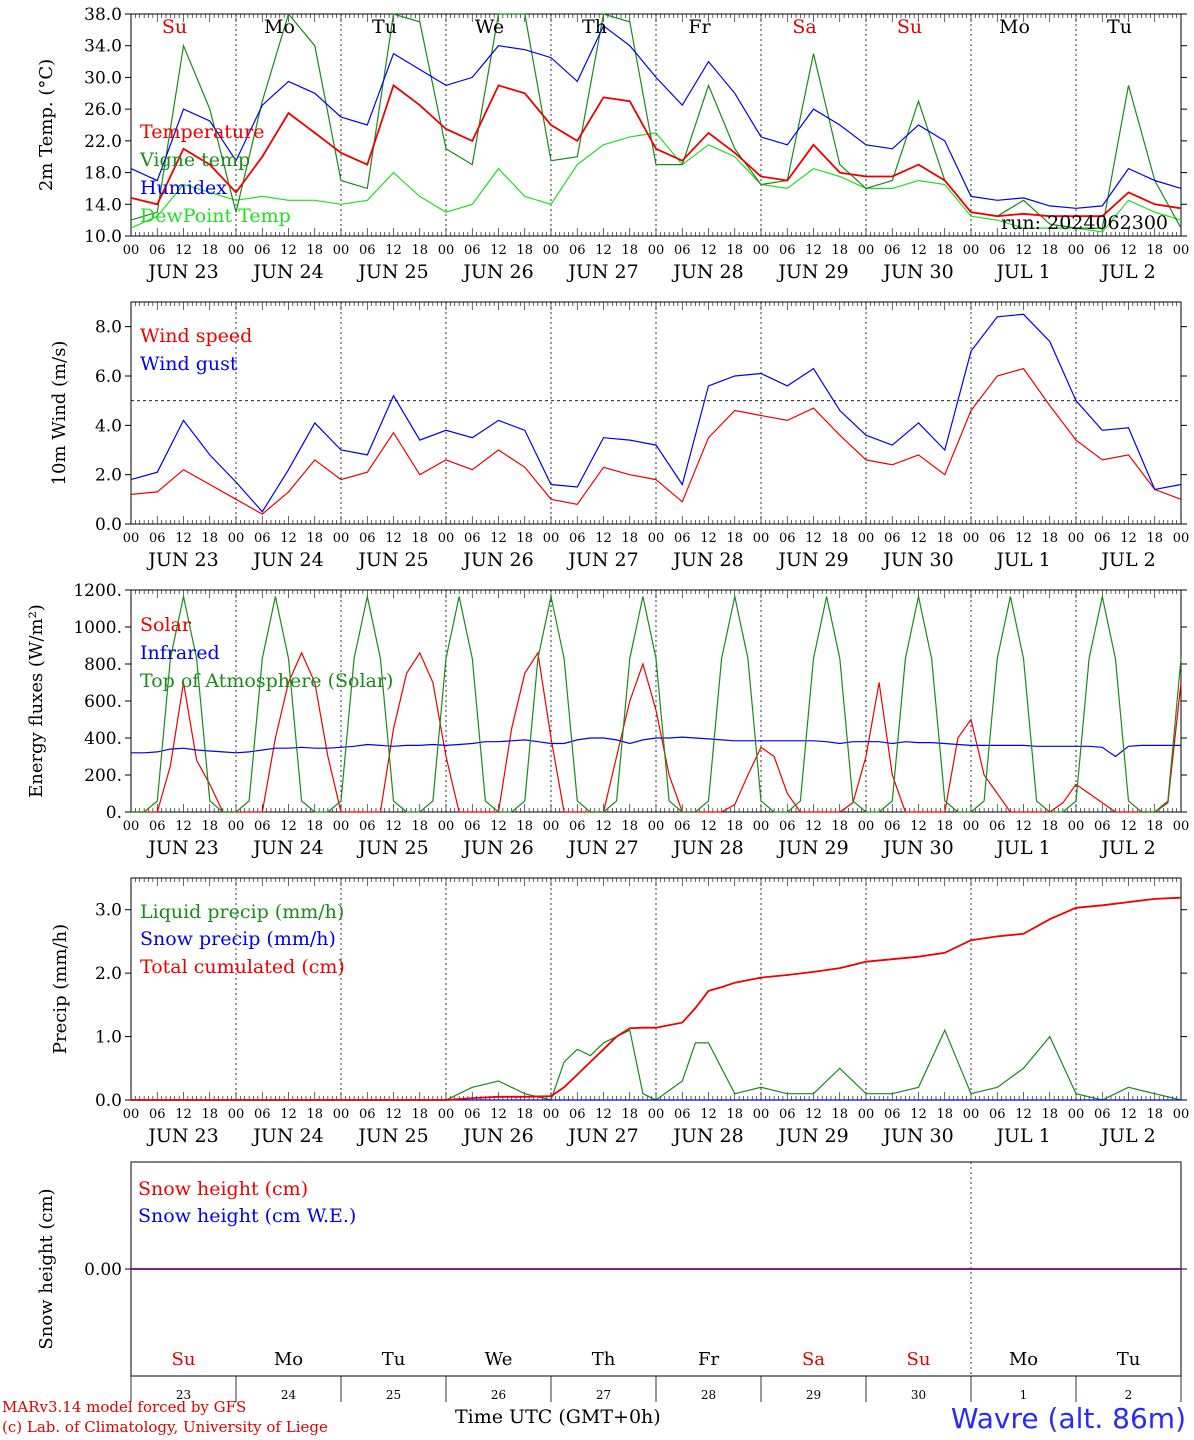 The image size is (1194, 1440). Describe the element at coordinates (392, 1136) in the screenshot. I see `day-label: JUN 25` at that location.